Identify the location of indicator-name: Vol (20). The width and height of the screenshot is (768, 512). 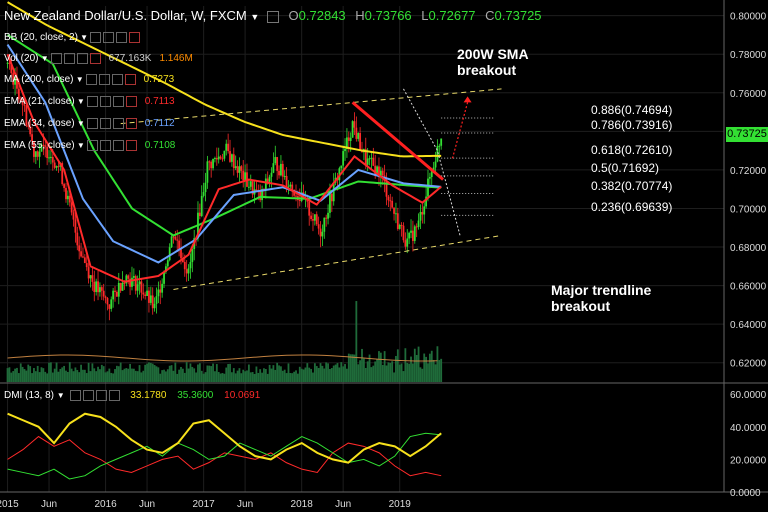
(21, 59).